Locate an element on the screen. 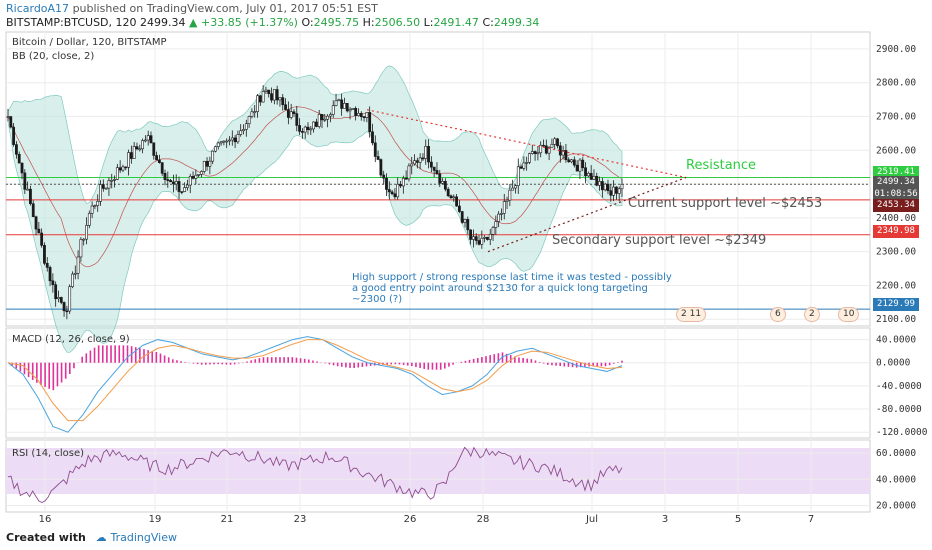 The width and height of the screenshot is (932, 550). x-tick-label: 23 is located at coordinates (300, 519).